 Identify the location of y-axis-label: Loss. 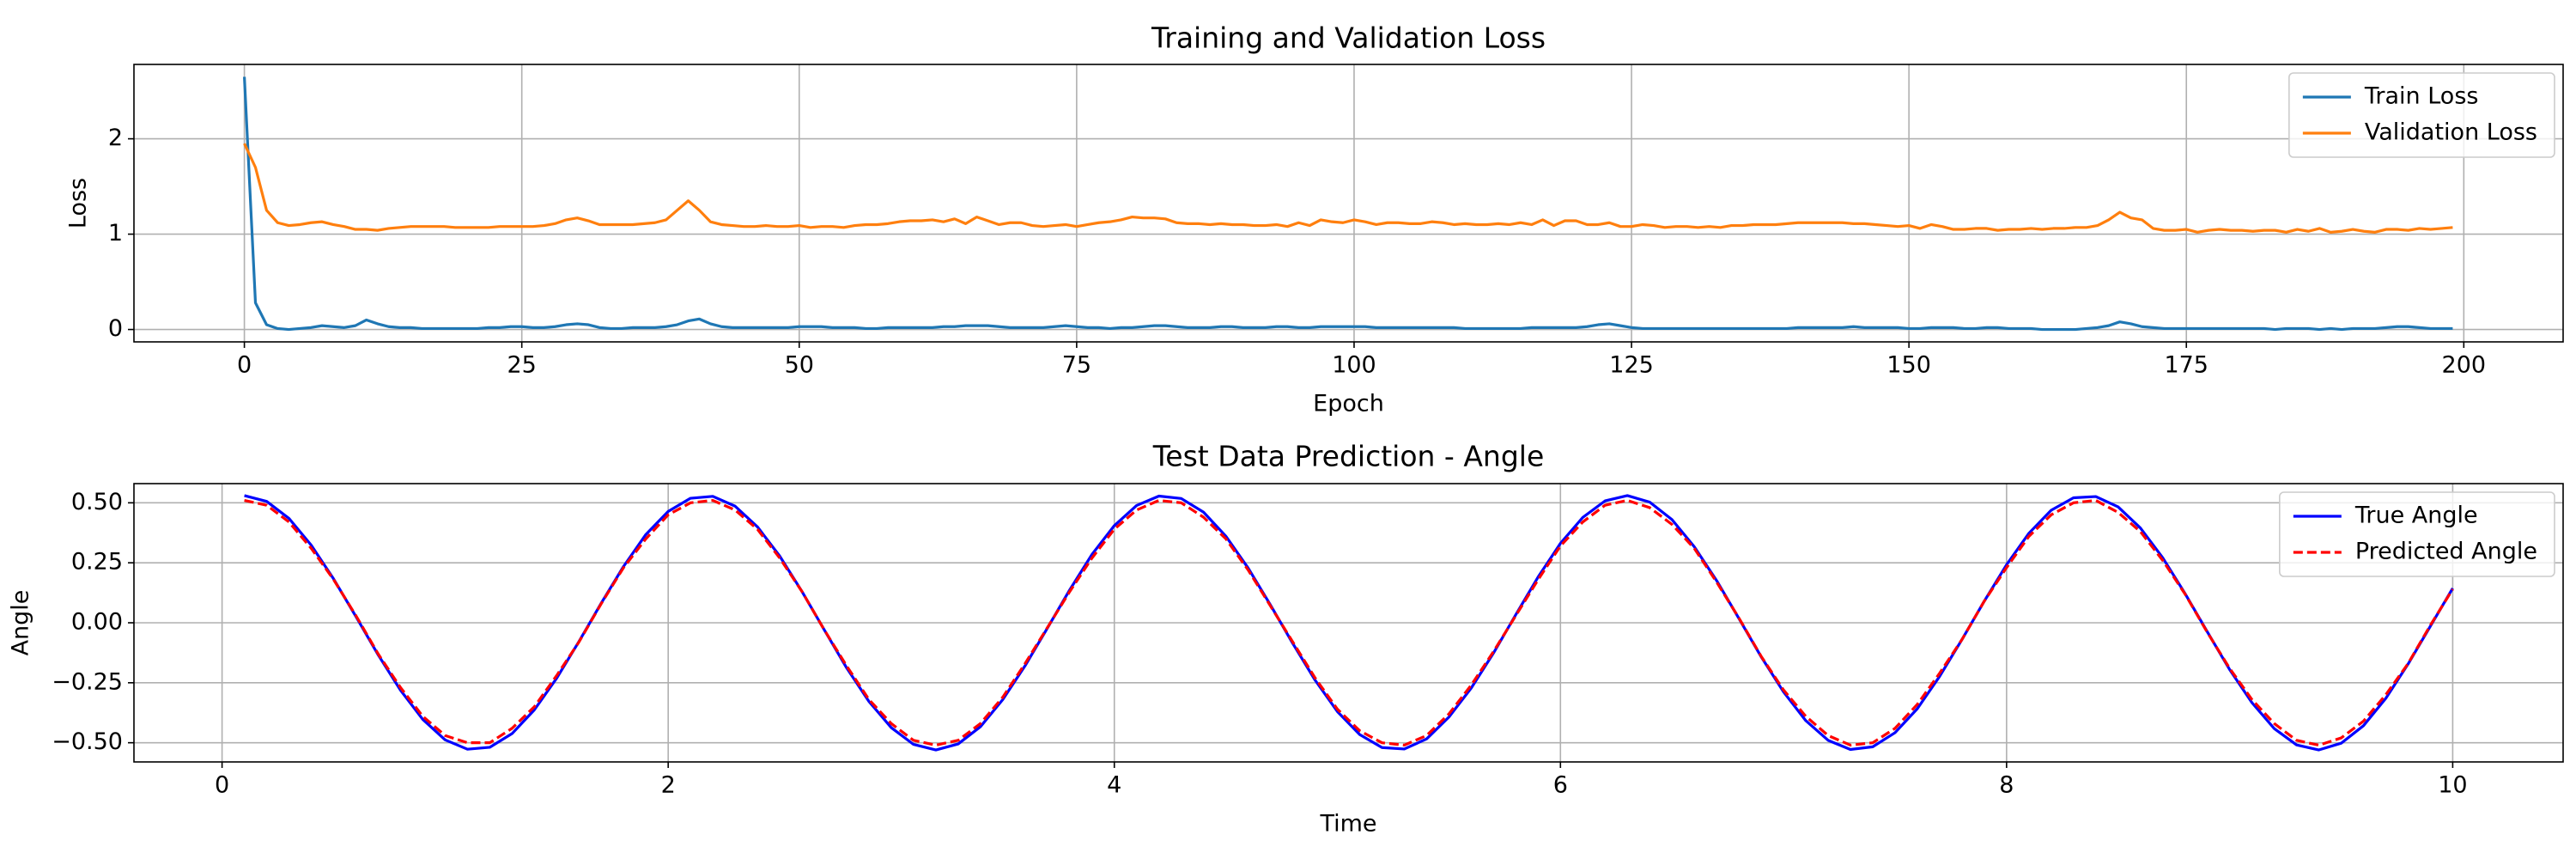
(78, 203).